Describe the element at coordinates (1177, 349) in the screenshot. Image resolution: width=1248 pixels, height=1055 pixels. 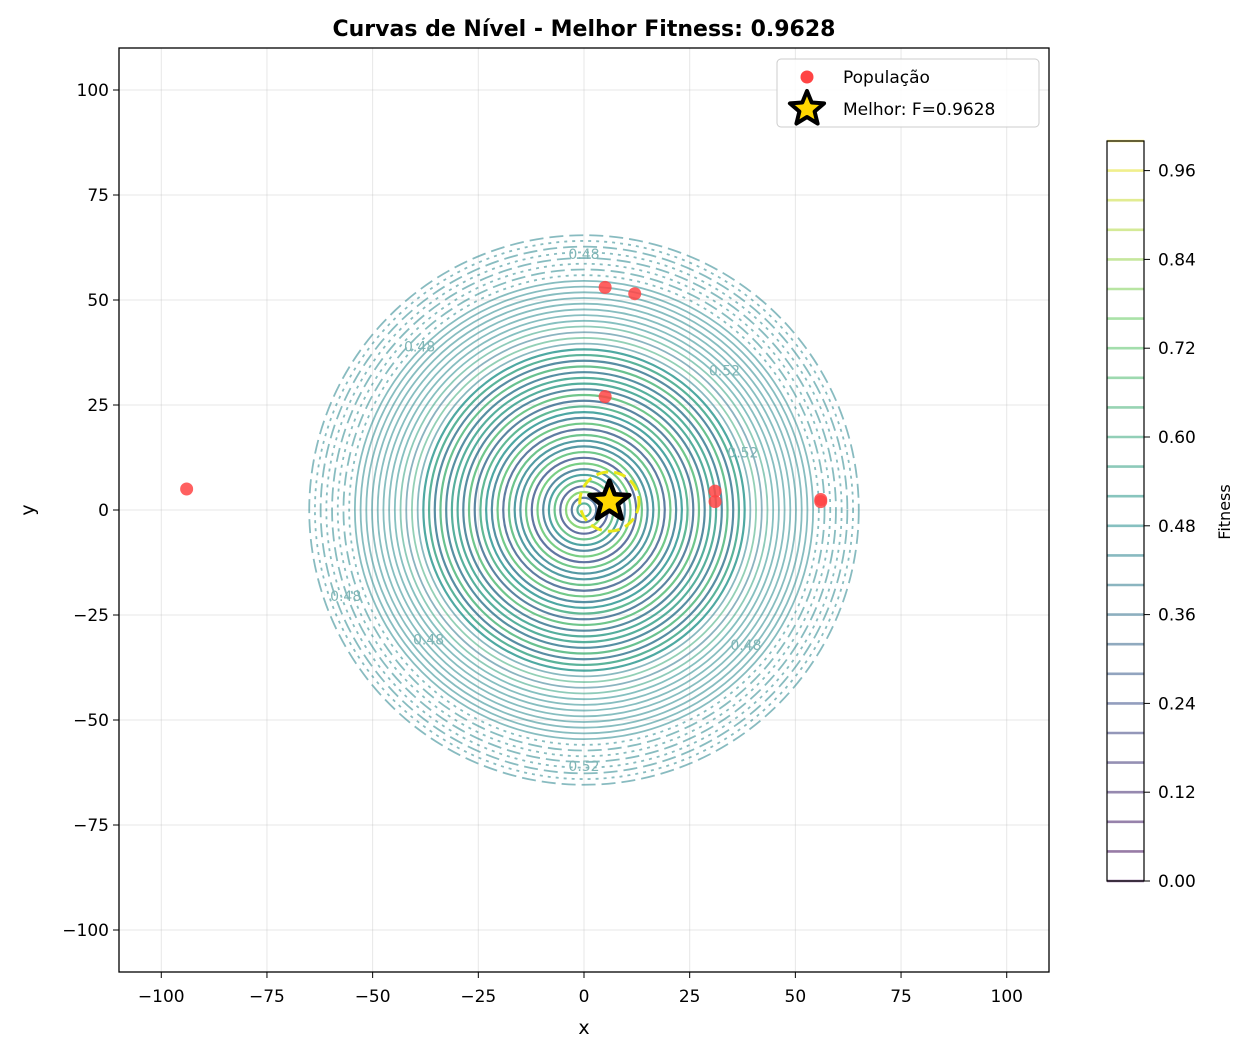
I see `colorbar-tick-label: 0.72` at that location.